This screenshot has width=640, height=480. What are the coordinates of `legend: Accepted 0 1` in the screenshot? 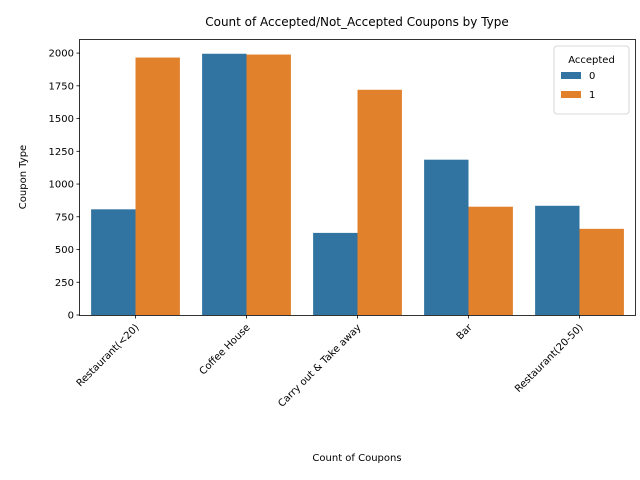 It's located at (591, 80).